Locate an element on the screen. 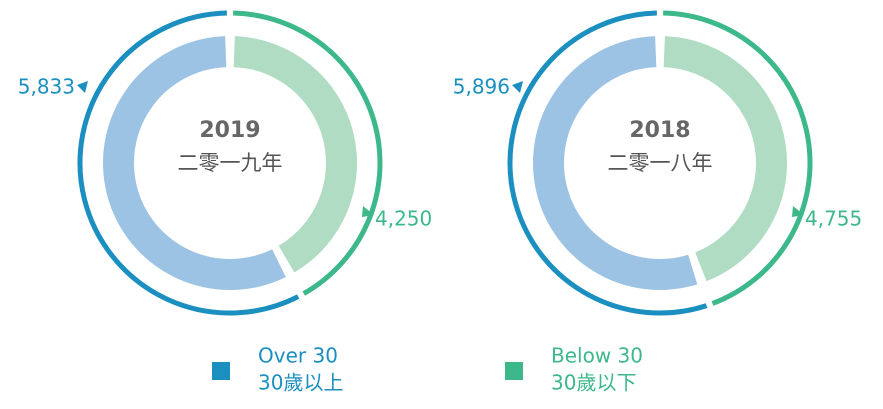 The image size is (883, 409). value-label: 5,833 is located at coordinates (46, 87).